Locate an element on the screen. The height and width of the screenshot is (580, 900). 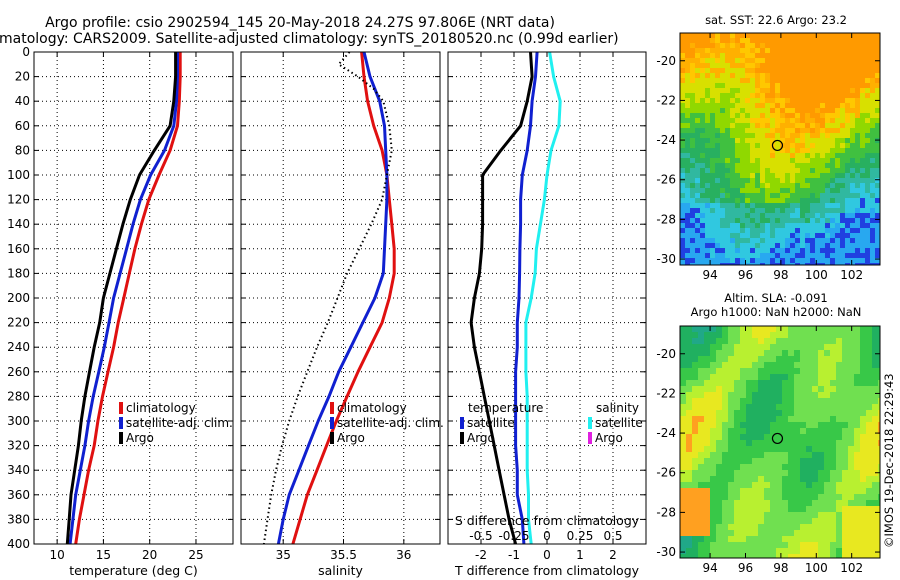
s-tick-label: -0.25 is located at coordinates (513, 536).